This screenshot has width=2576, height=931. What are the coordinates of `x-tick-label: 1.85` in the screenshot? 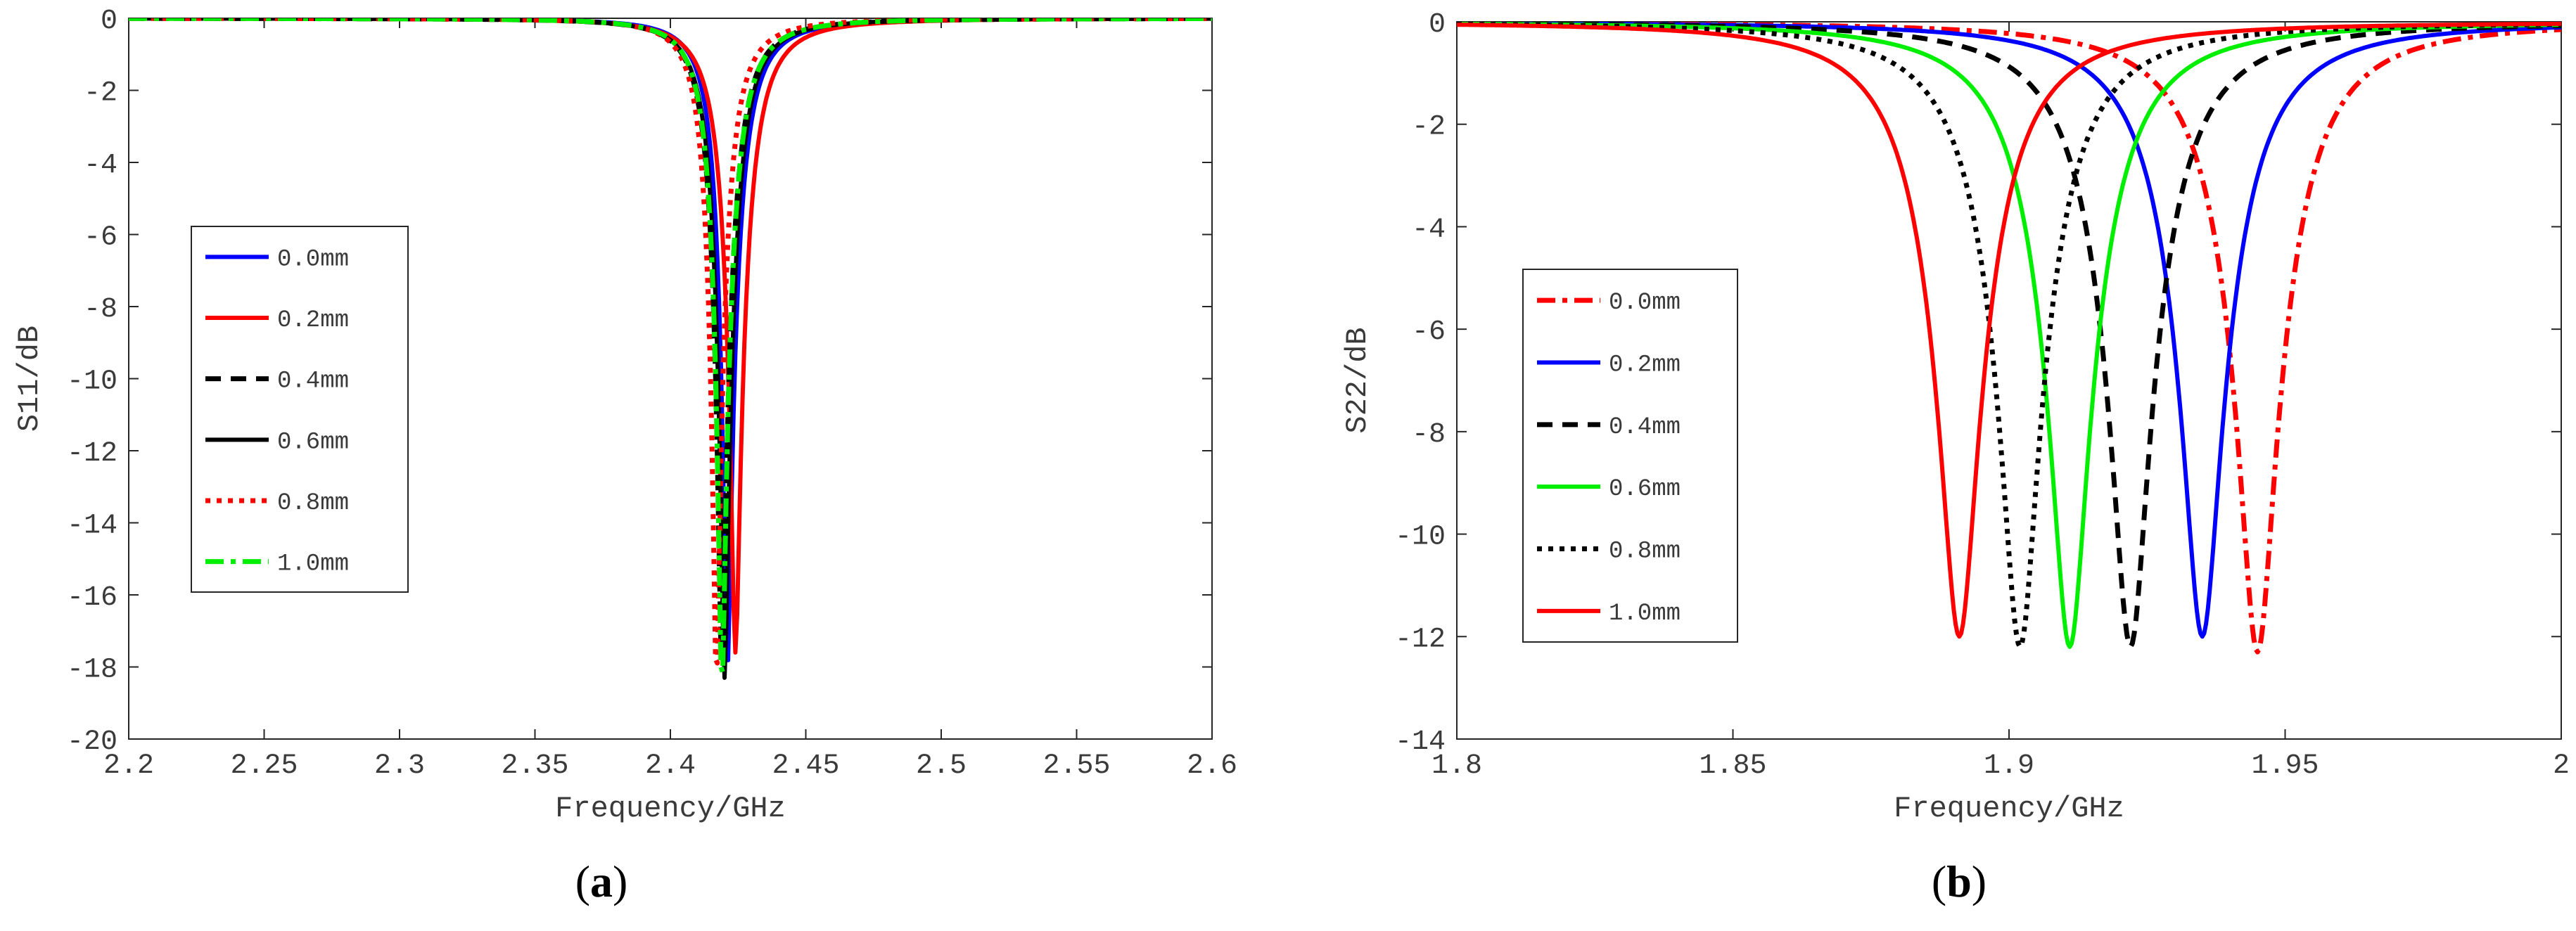 It's located at (1732, 766).